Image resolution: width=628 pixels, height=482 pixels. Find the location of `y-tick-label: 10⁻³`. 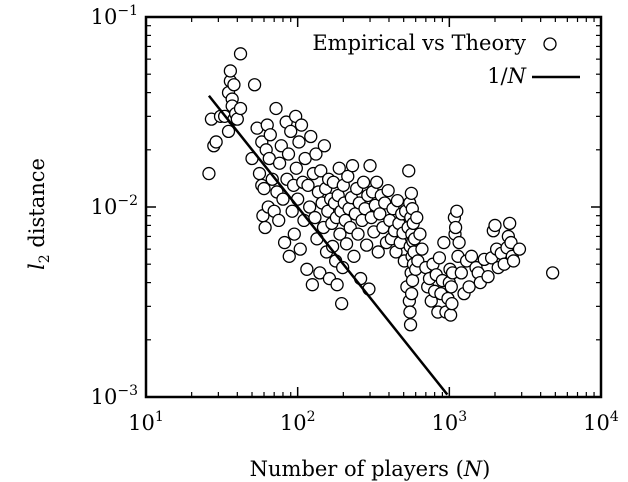

y-tick-label: 10⁻³ is located at coordinates (114, 396).